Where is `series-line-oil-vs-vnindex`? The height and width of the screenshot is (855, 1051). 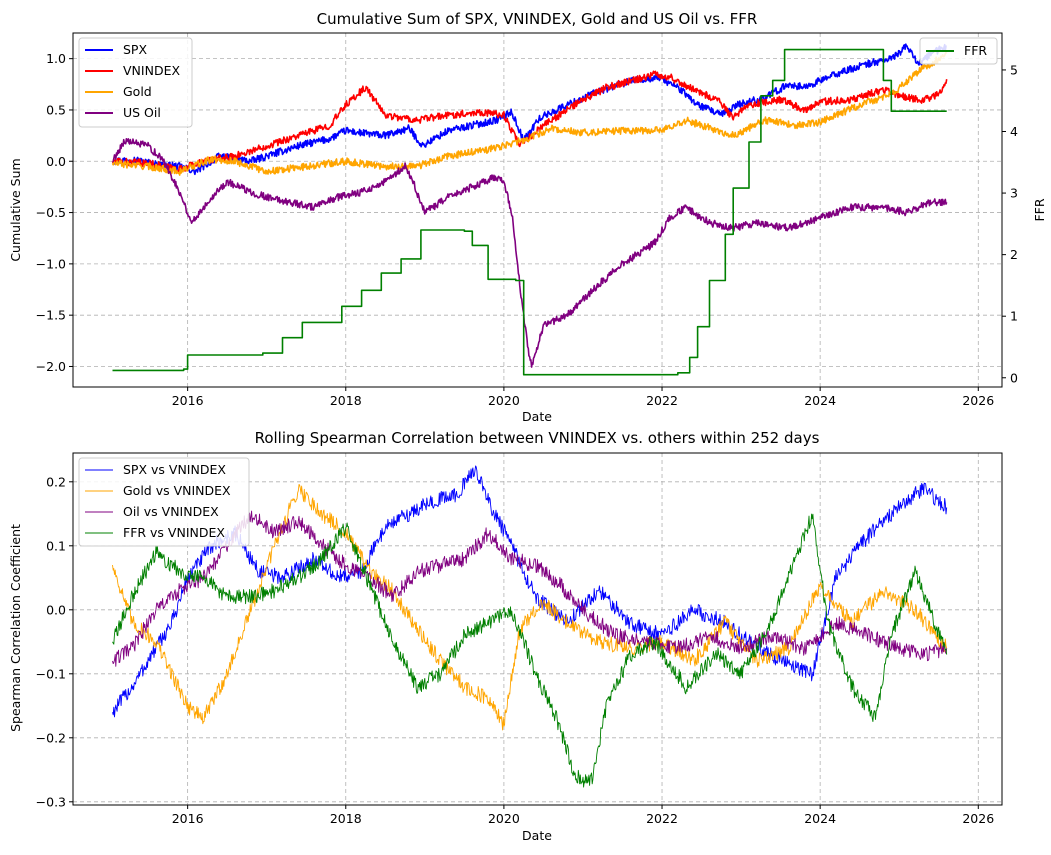 series-line-oil-vs-vnindex is located at coordinates (530, 588).